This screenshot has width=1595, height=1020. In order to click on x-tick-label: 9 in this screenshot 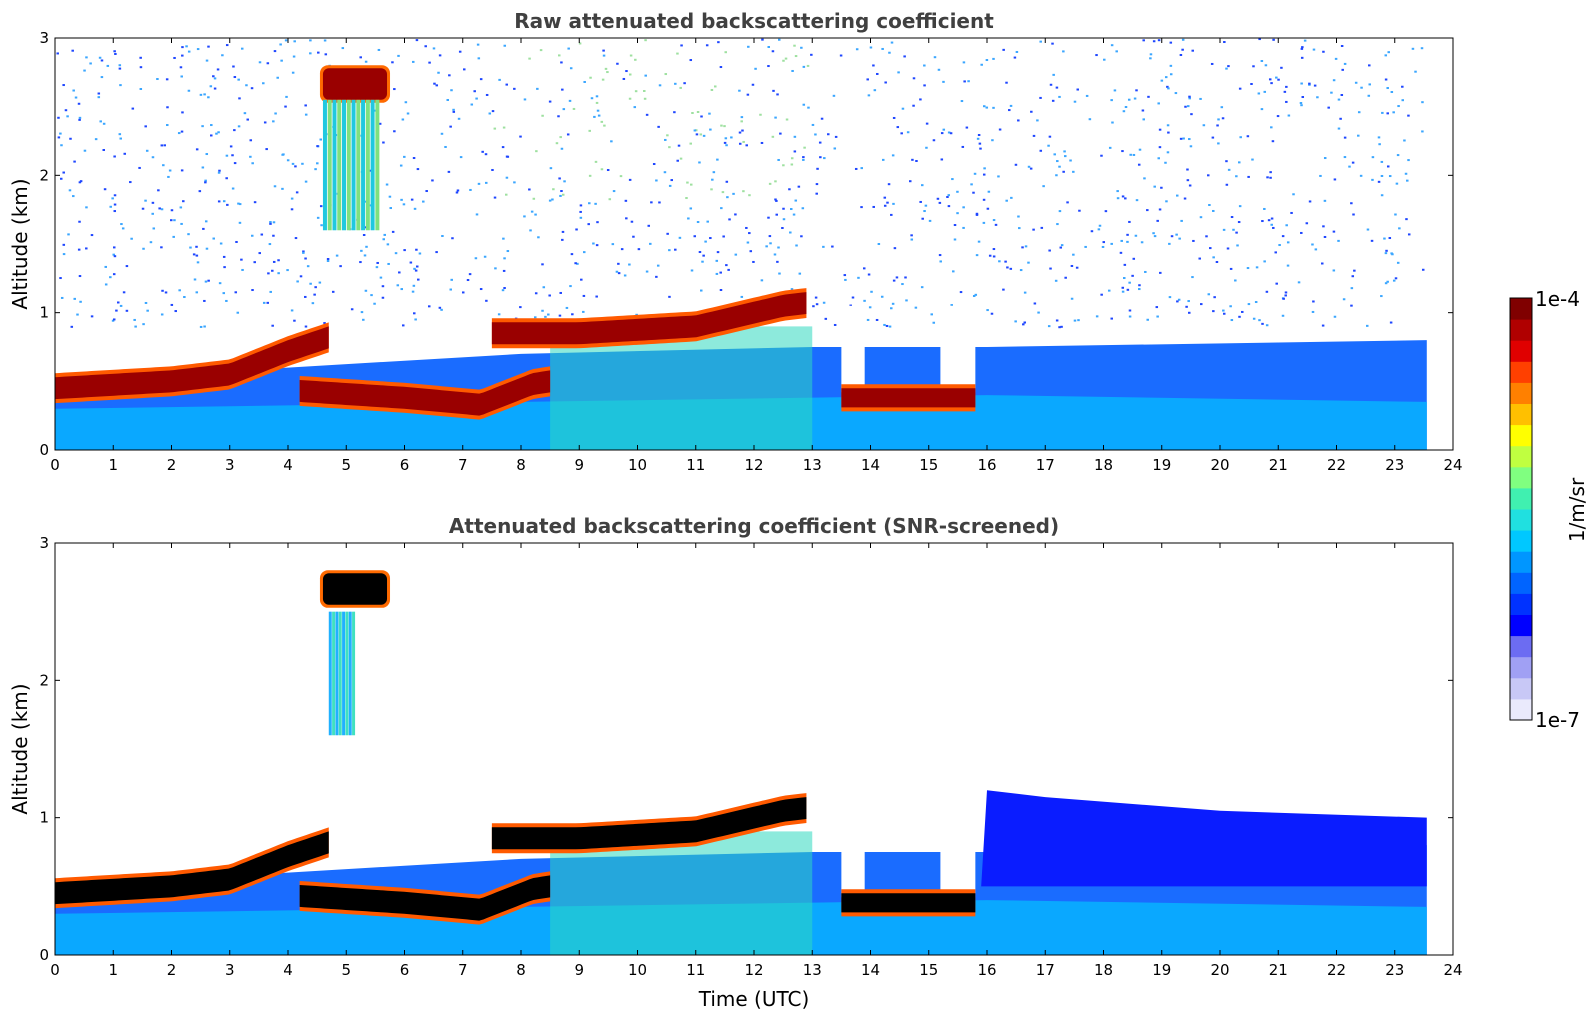, I will do `click(579, 970)`.